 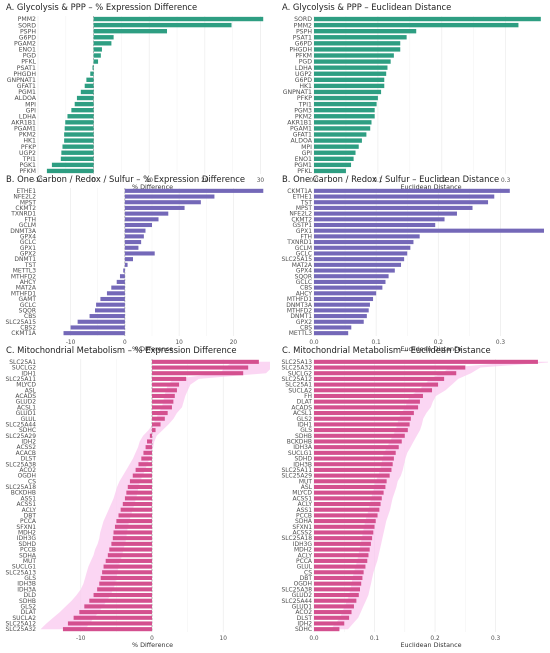 What do you see at coordinates (29, 510) in the screenshot?
I see `category-label: ACLY` at bounding box center [29, 510].